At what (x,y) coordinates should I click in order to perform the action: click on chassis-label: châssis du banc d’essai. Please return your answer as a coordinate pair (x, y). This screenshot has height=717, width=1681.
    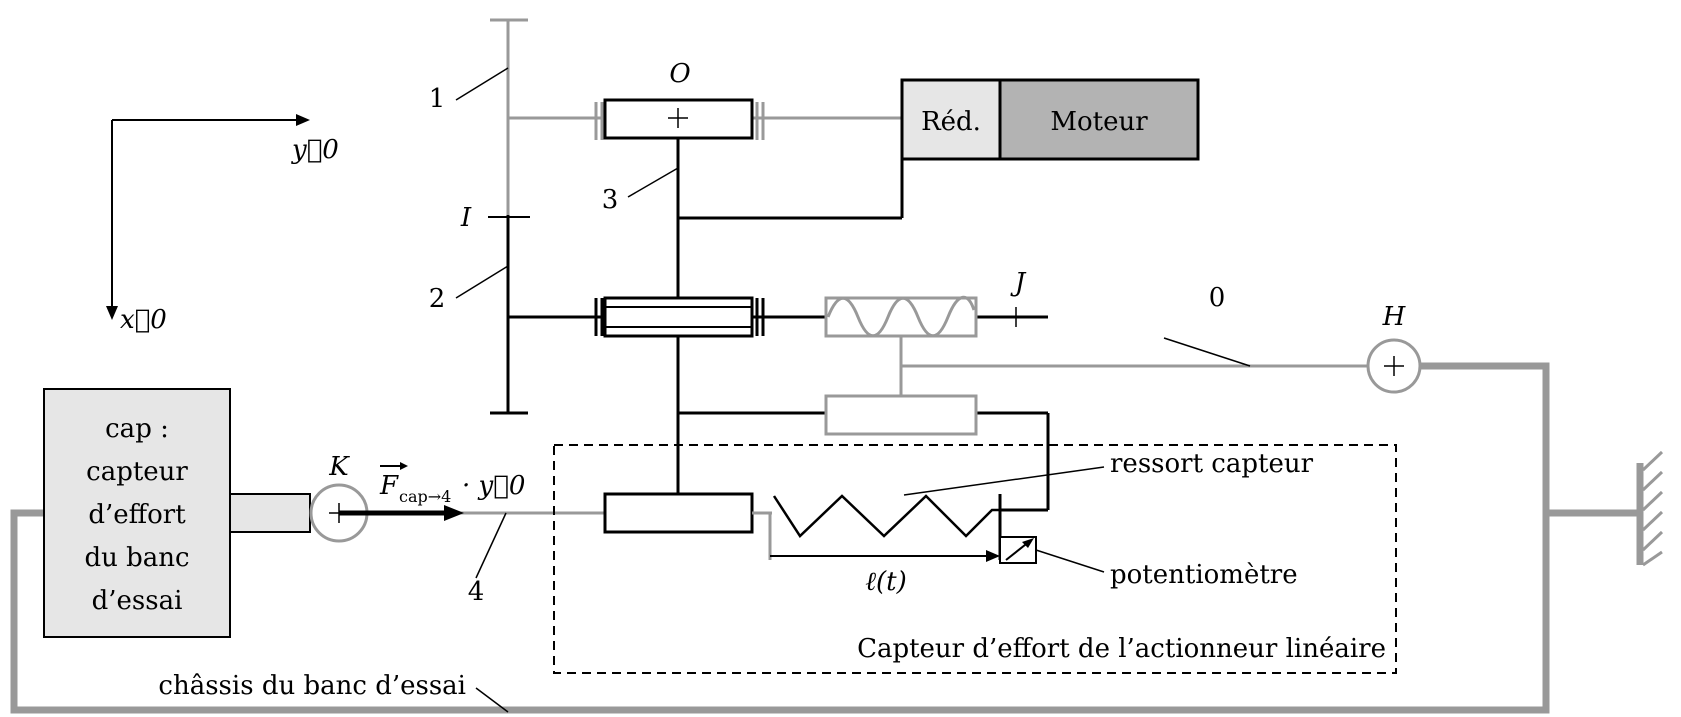
    Looking at the image, I should click on (312, 686).